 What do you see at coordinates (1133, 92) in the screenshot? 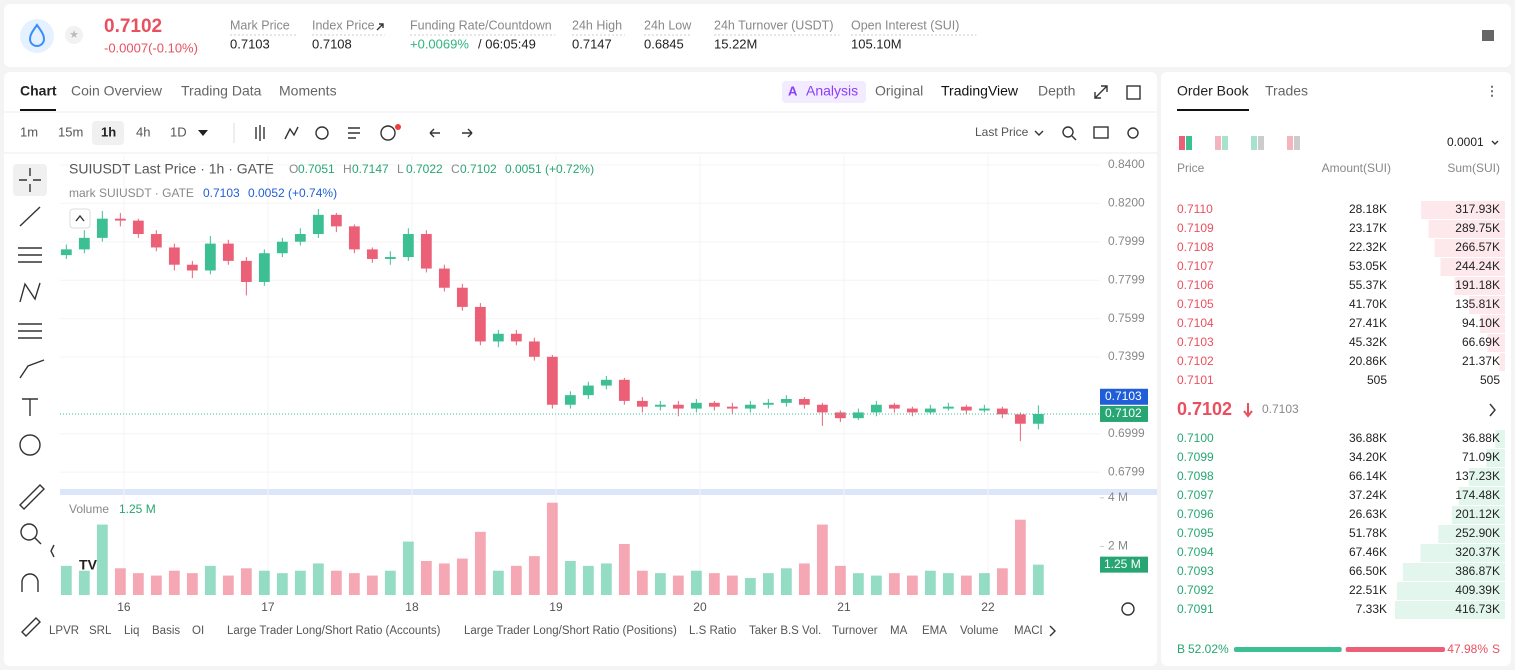
I see `window-icon` at bounding box center [1133, 92].